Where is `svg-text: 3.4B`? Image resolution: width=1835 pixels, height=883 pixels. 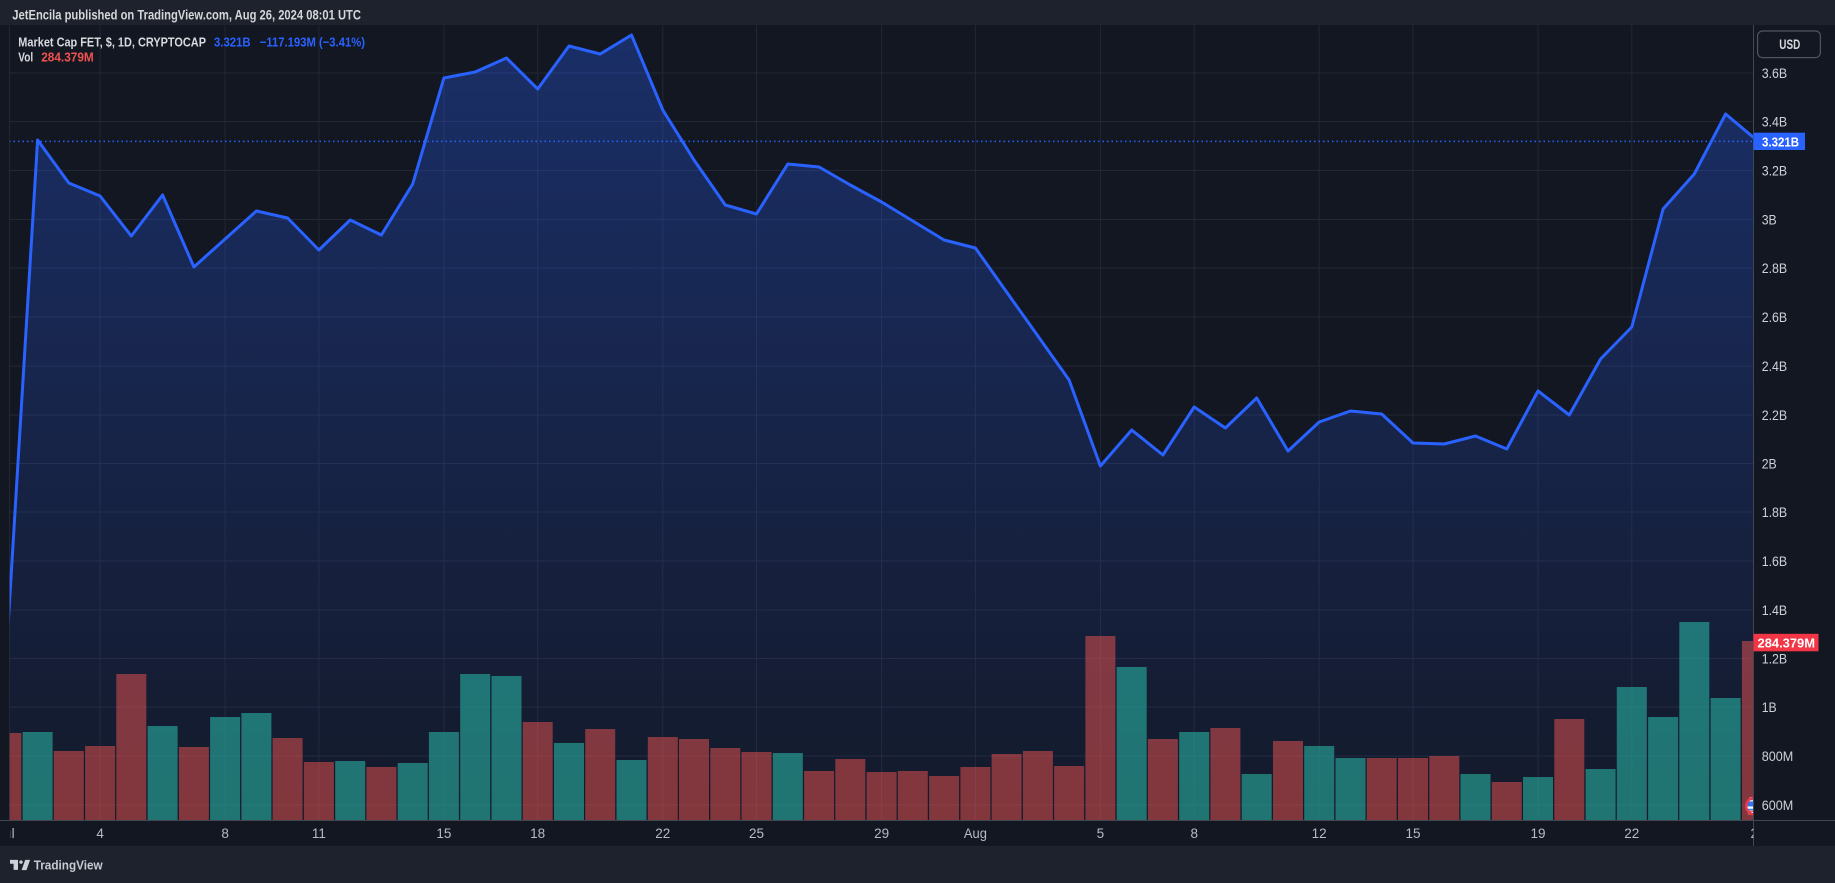
svg-text: 3.4B is located at coordinates (1775, 122).